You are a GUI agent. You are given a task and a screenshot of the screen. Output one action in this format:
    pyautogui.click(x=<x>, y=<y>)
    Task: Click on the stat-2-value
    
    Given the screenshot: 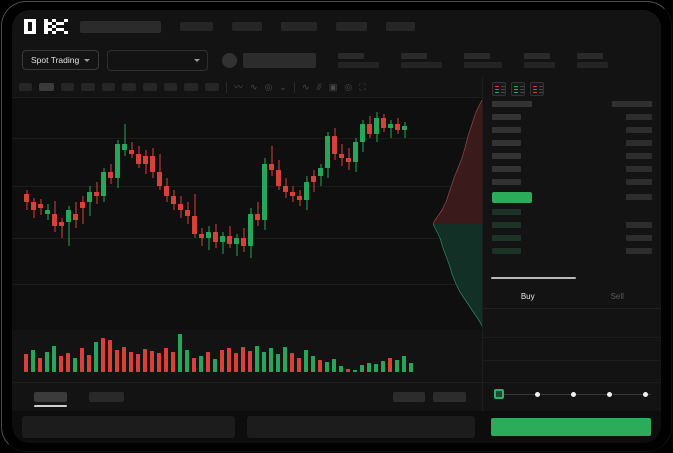 What is the action you would take?
    pyautogui.click(x=422, y=64)
    